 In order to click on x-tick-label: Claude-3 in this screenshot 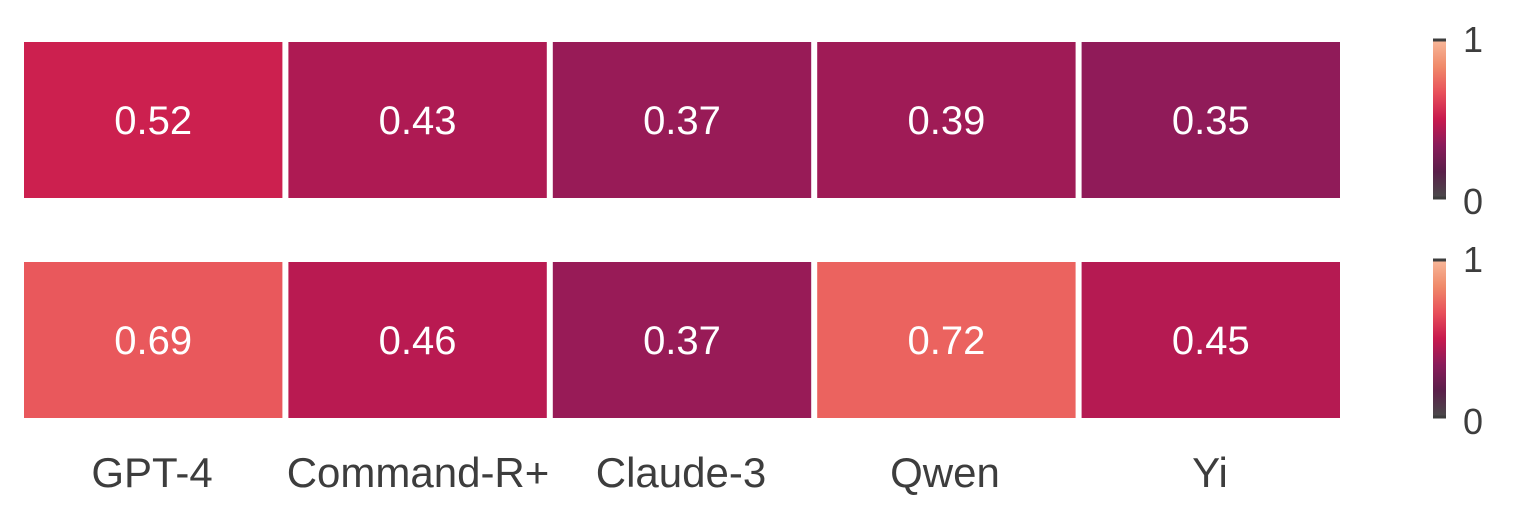, I will do `click(681, 472)`.